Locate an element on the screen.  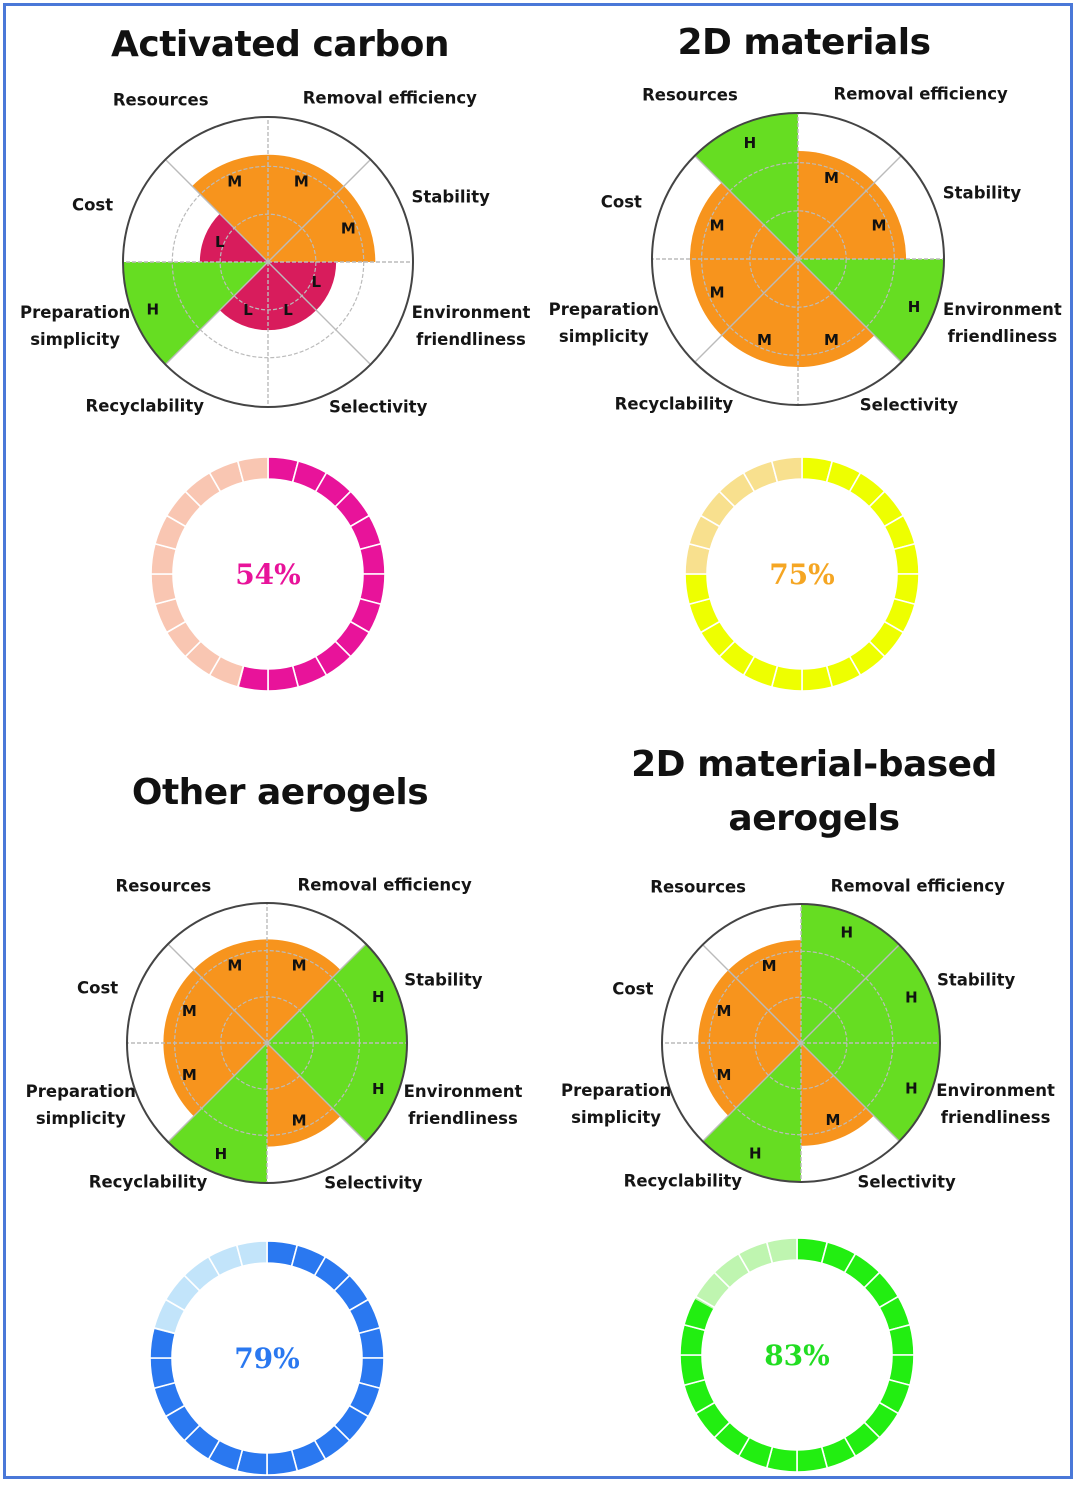
panel-title-line: 2D material-based is located at coordinates (814, 764).